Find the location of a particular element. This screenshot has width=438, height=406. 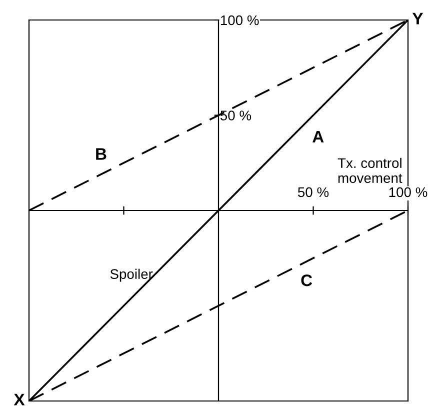

y-axis-title: Spoiler is located at coordinates (131, 275).